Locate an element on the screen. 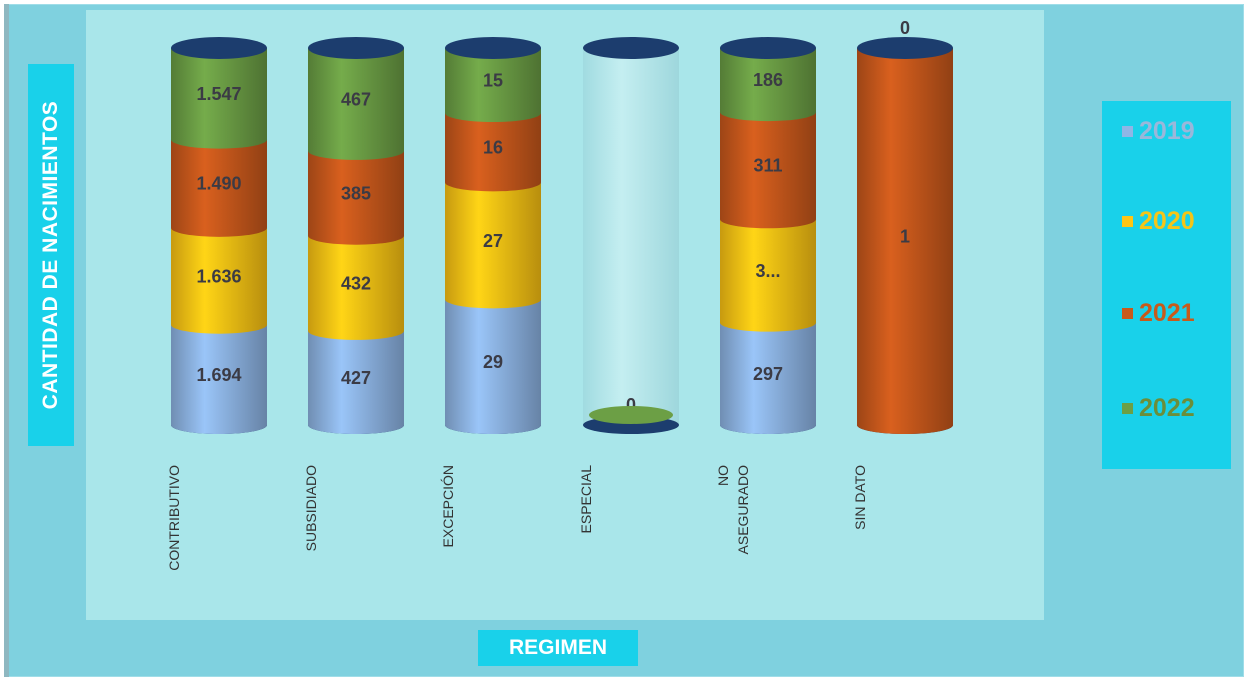  category-label: SUBSIDIADO is located at coordinates (311, 508).